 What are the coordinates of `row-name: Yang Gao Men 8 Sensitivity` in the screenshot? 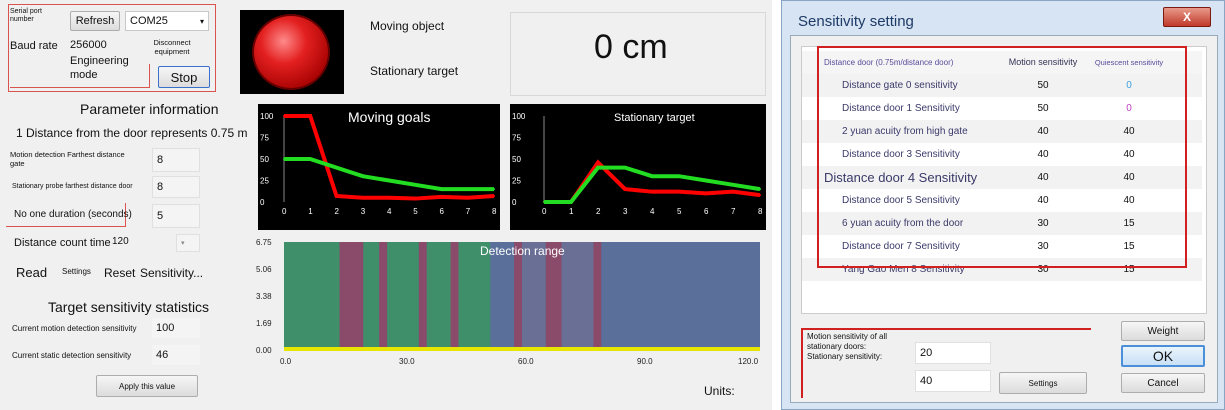 It's located at (903, 269).